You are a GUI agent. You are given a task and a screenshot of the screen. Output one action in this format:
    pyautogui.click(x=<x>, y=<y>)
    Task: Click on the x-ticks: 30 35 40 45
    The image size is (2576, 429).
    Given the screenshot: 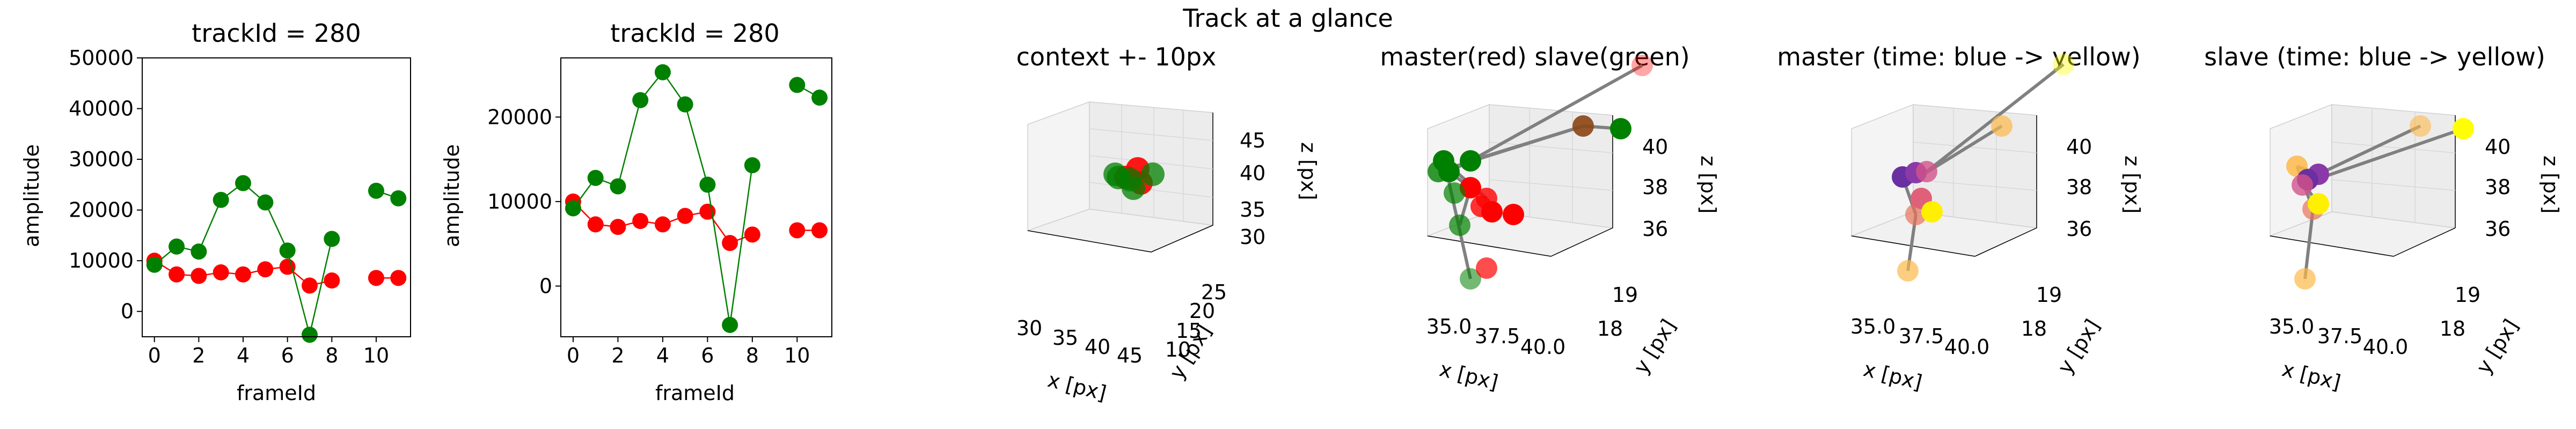 What is the action you would take?
    pyautogui.click(x=1079, y=341)
    